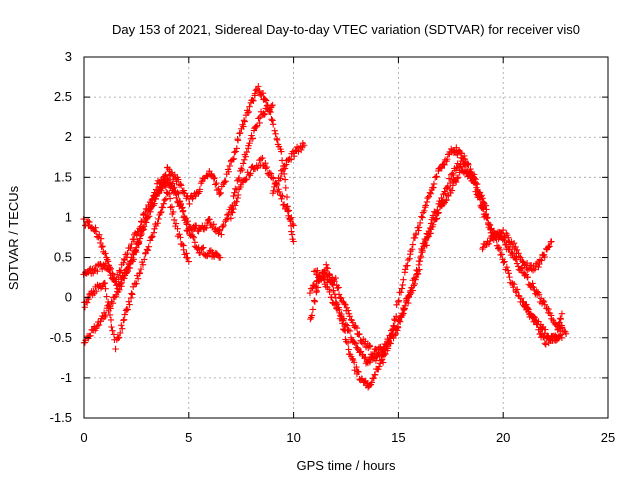  Describe the element at coordinates (543, 324) in the screenshot. I see `series-sat-l` at that location.